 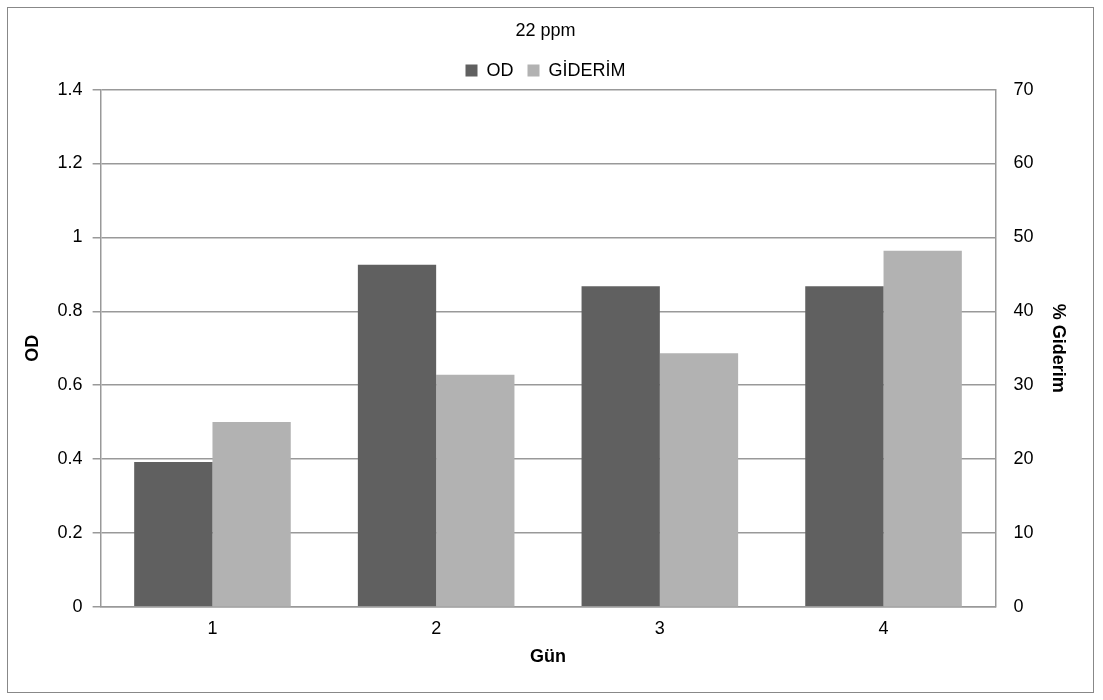 What do you see at coordinates (77, 605) in the screenshot?
I see `y-tick-label: 0` at bounding box center [77, 605].